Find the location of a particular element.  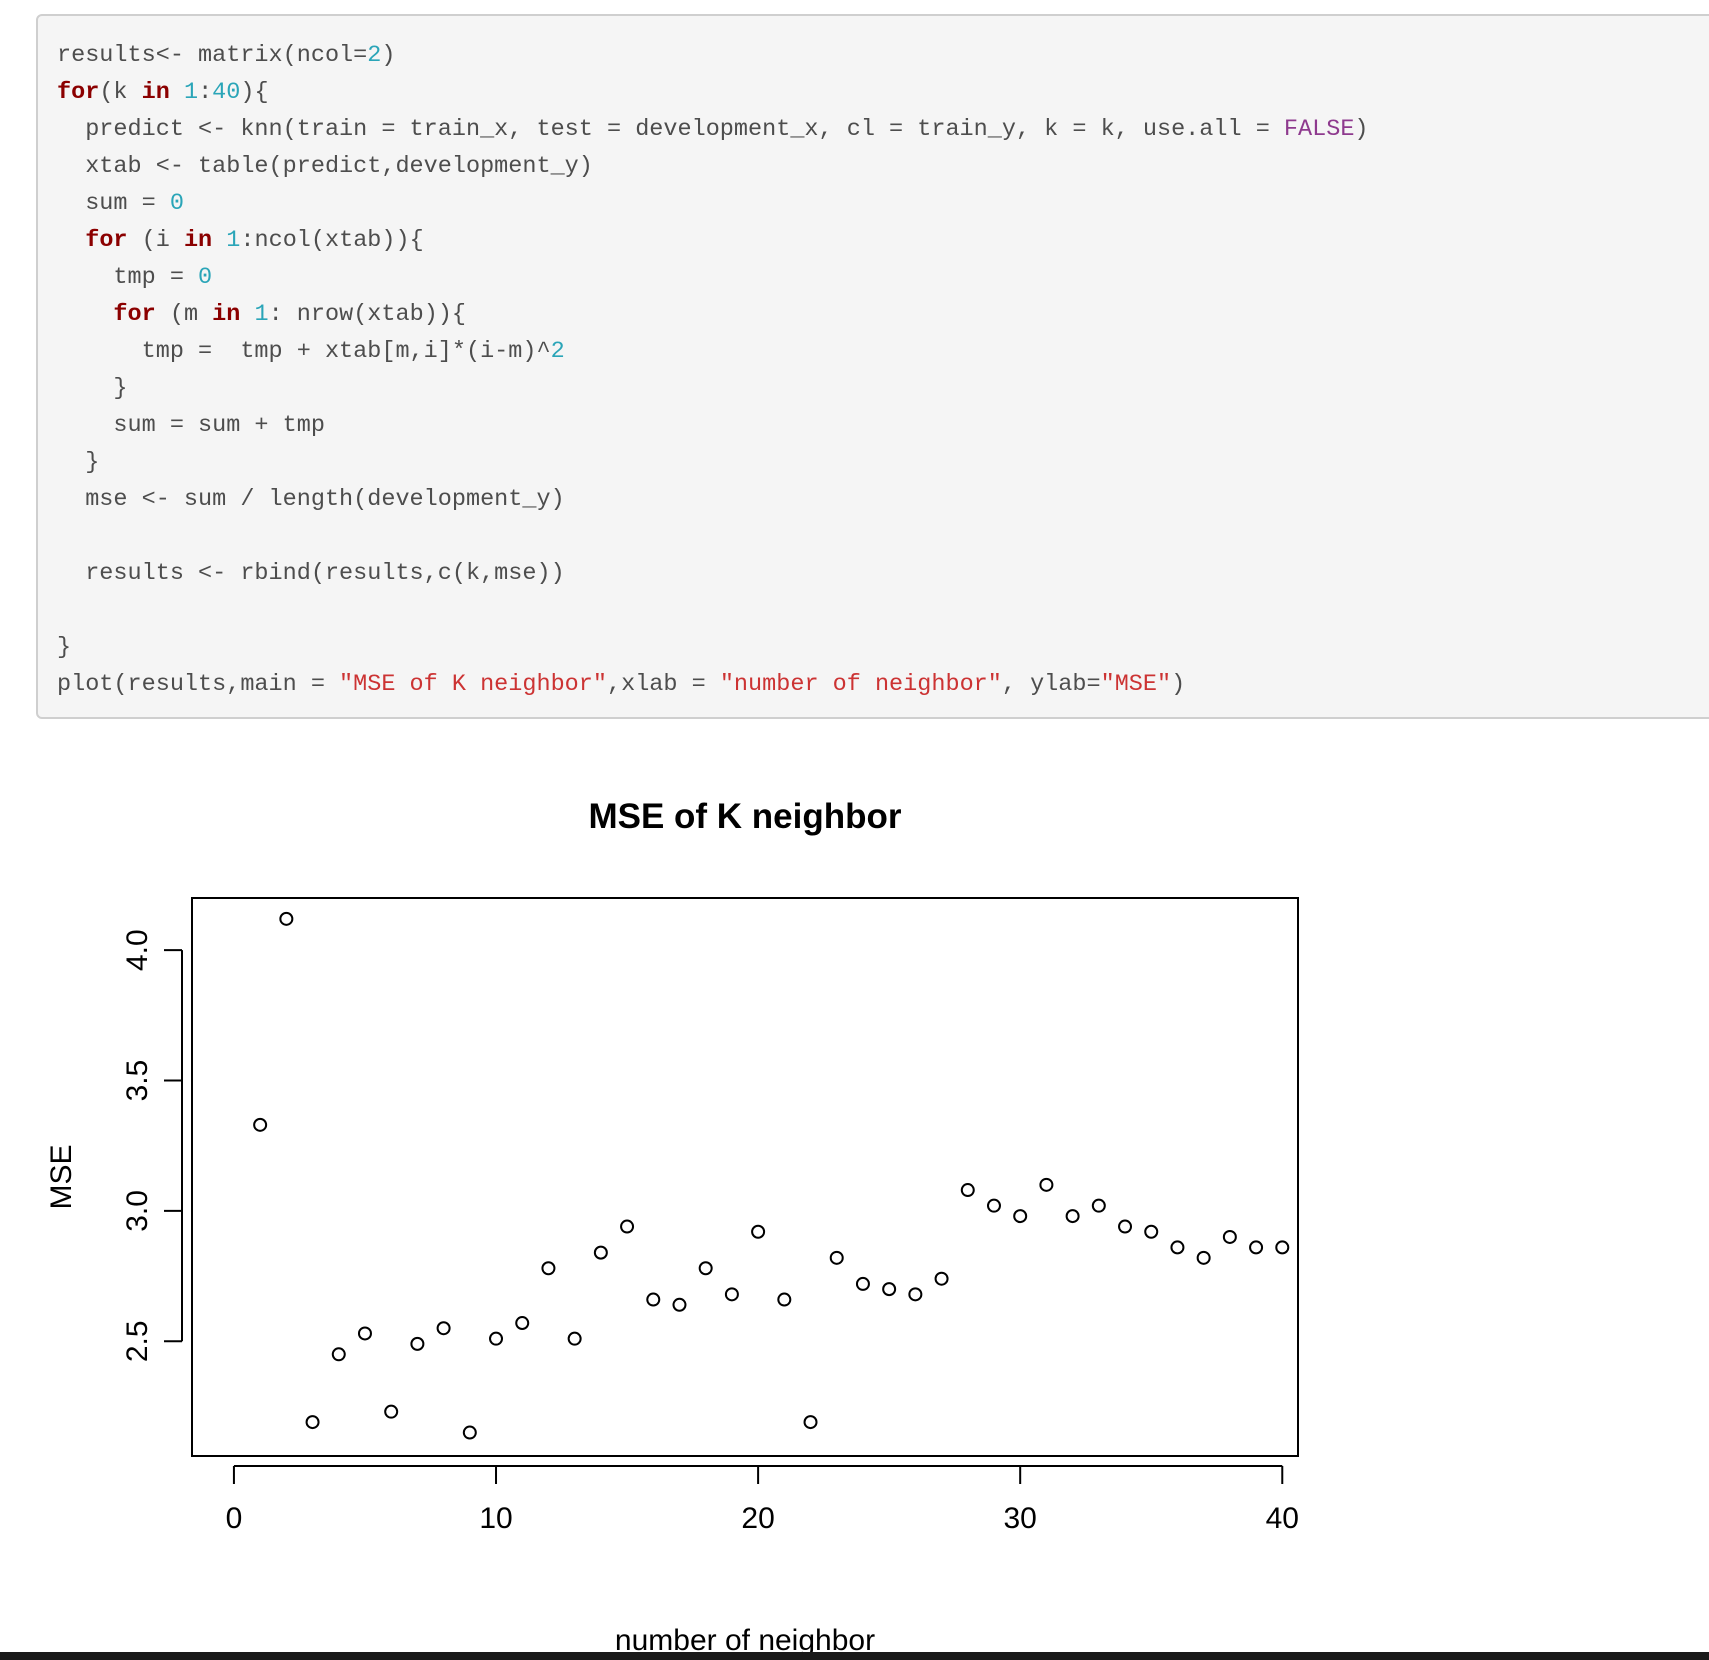

code-line: xtab <- table(predict,development_y) is located at coordinates (713, 166).